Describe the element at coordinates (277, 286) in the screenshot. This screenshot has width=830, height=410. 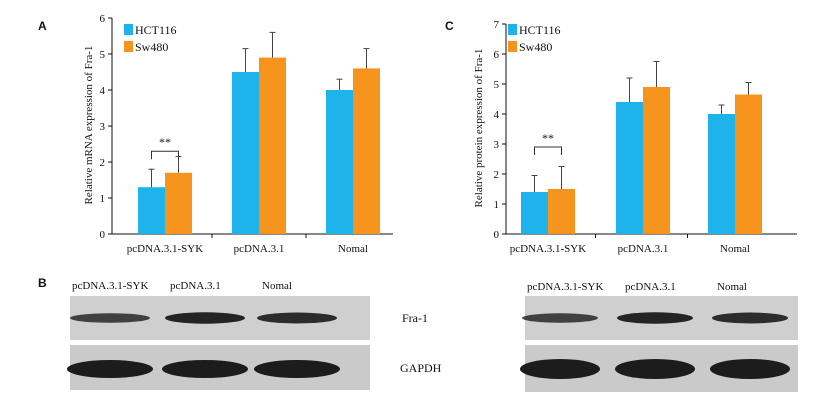
I see `blot-left-lane-label: Nomal` at that location.